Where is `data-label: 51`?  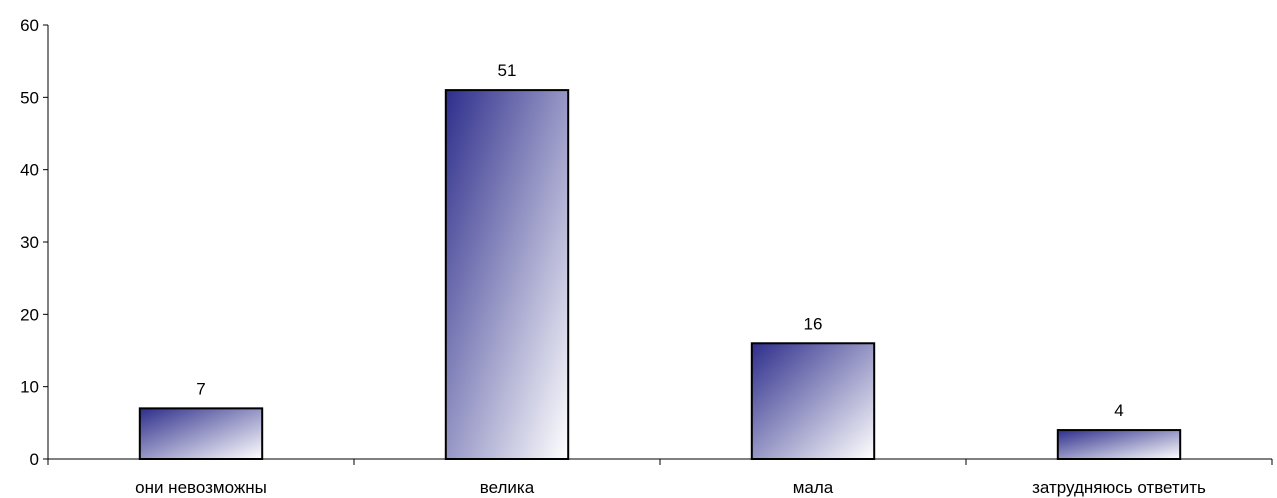 data-label: 51 is located at coordinates (507, 70).